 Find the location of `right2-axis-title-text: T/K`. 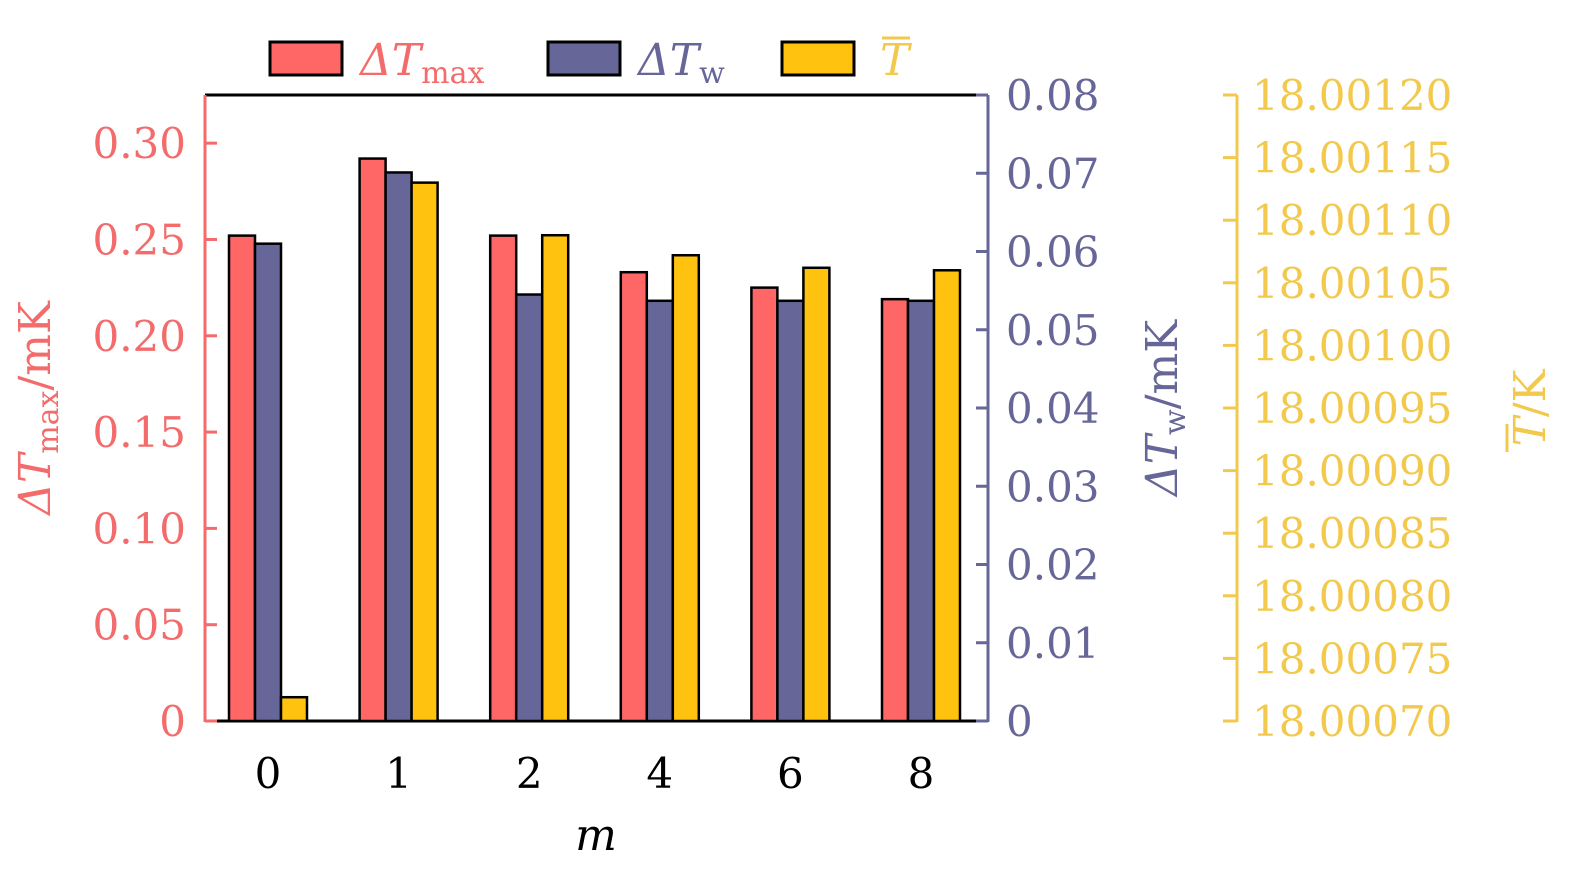

right2-axis-title-text: T/K is located at coordinates (1530, 407).